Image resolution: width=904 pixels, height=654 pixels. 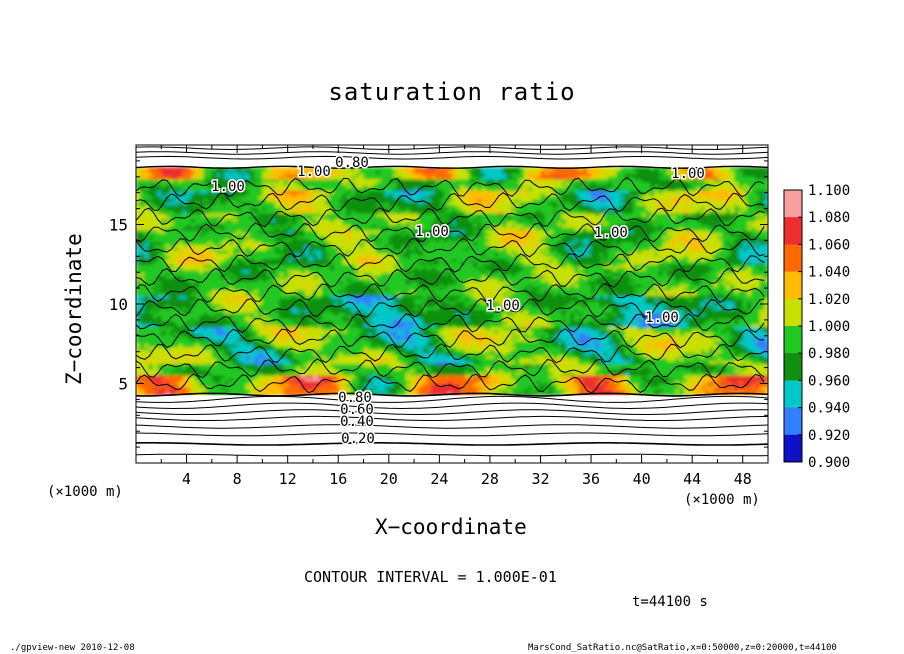 I want to click on x-tick-label: 28, so click(x=490, y=479).